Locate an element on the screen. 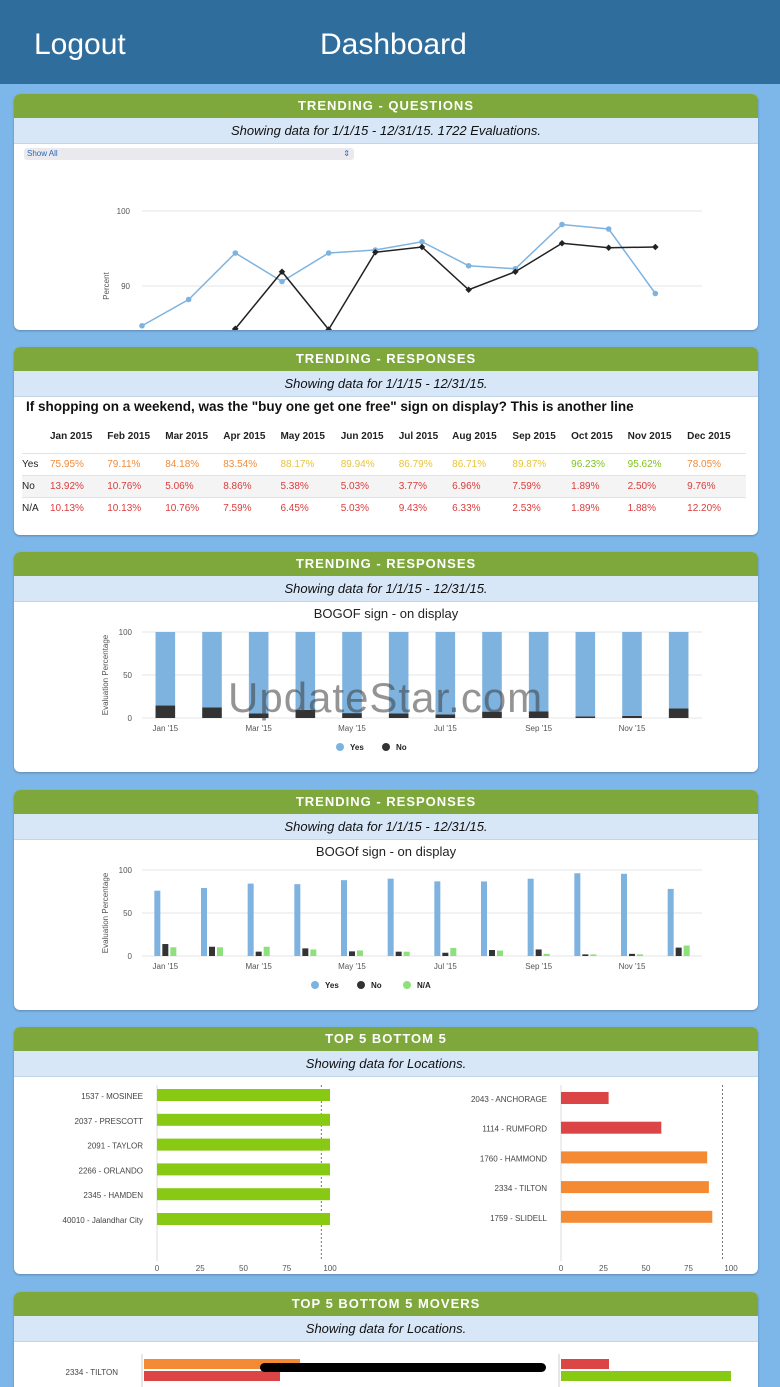  table-corner is located at coordinates (36, 440).